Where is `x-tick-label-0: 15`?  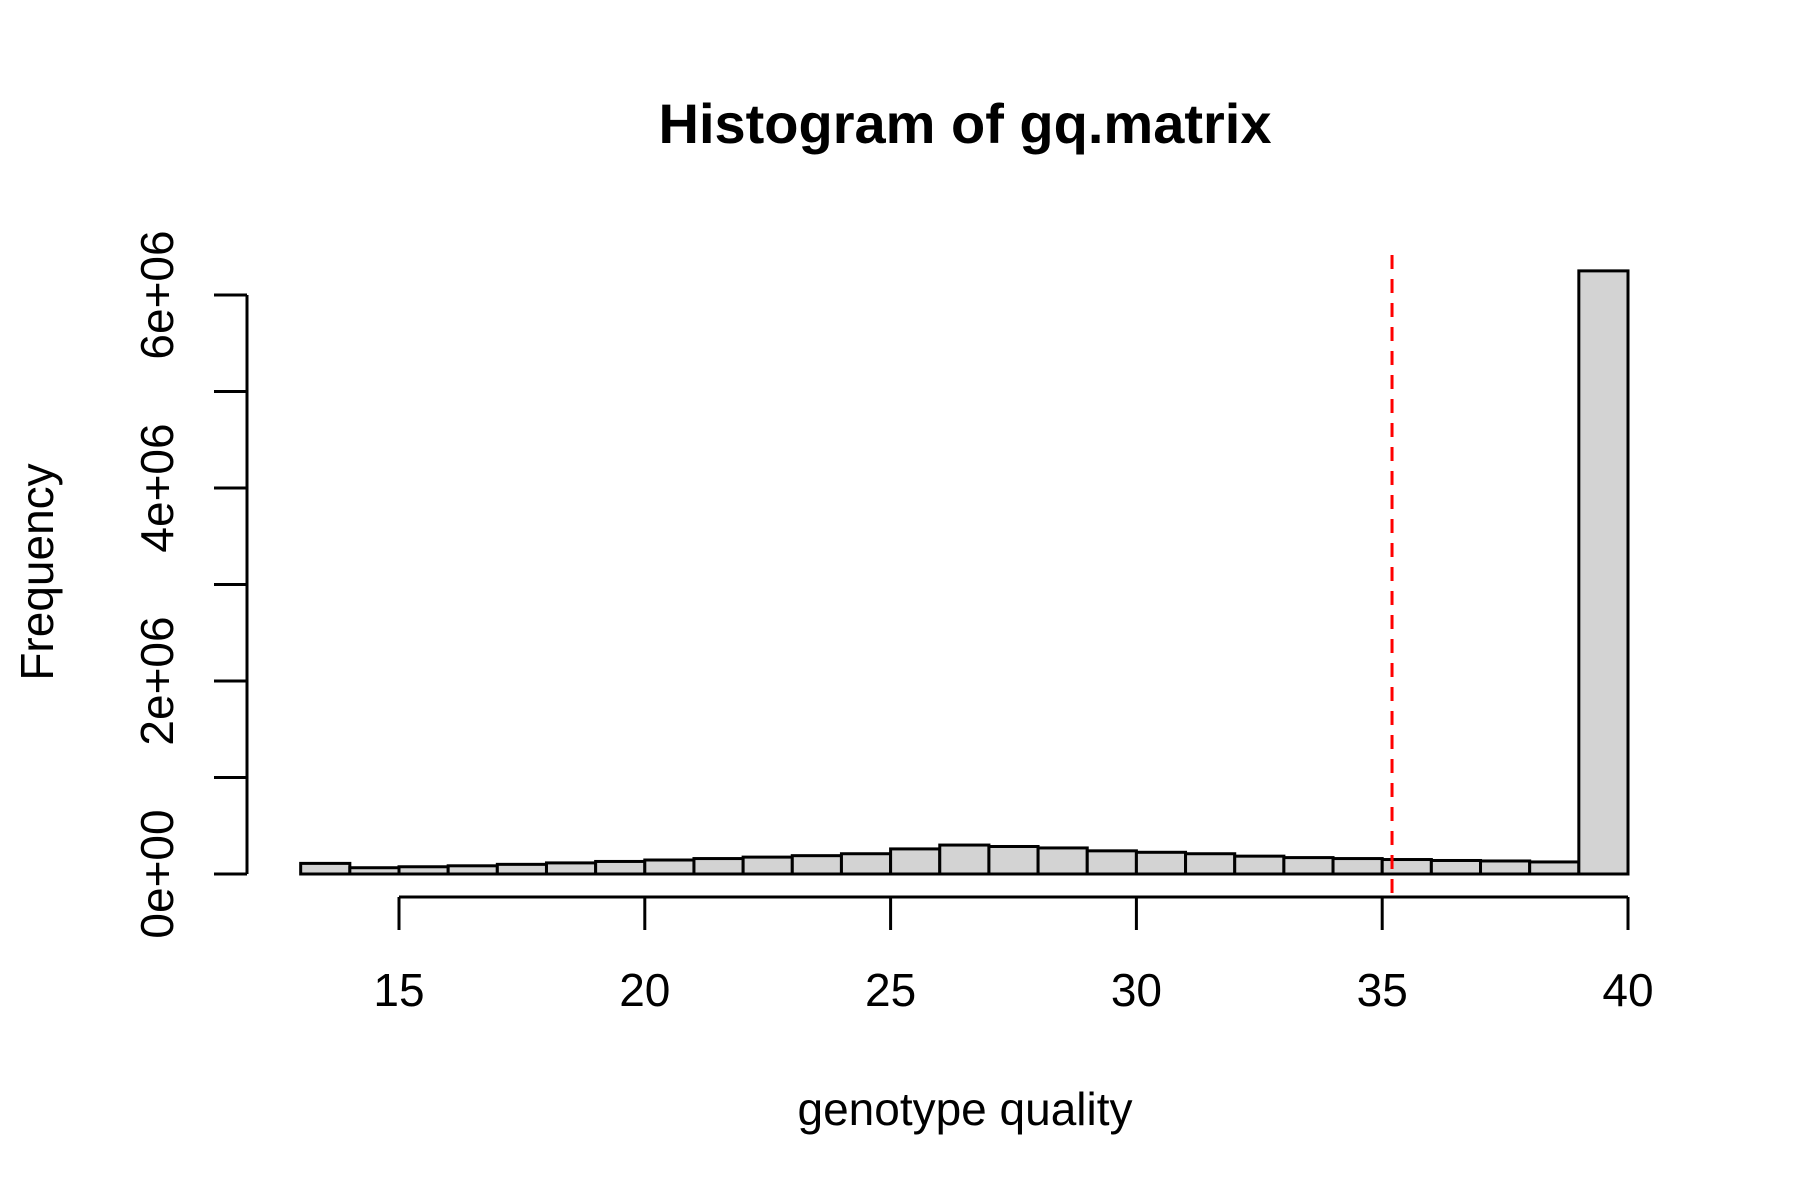
x-tick-label-0: 15 is located at coordinates (398, 990).